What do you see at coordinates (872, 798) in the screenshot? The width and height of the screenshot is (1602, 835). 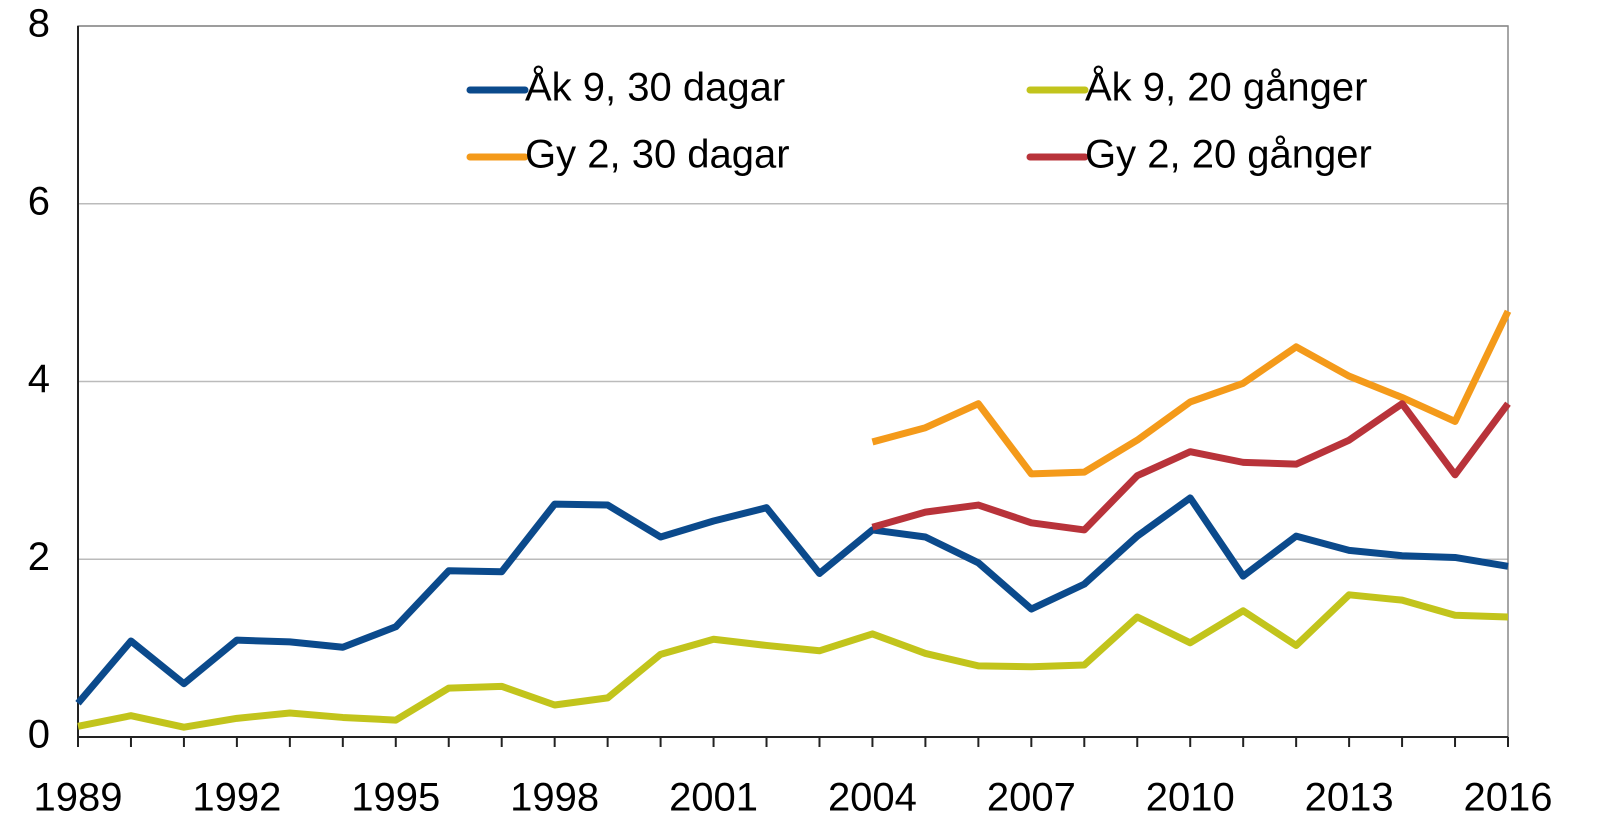 I see `x-tick-label: 2004` at bounding box center [872, 798].